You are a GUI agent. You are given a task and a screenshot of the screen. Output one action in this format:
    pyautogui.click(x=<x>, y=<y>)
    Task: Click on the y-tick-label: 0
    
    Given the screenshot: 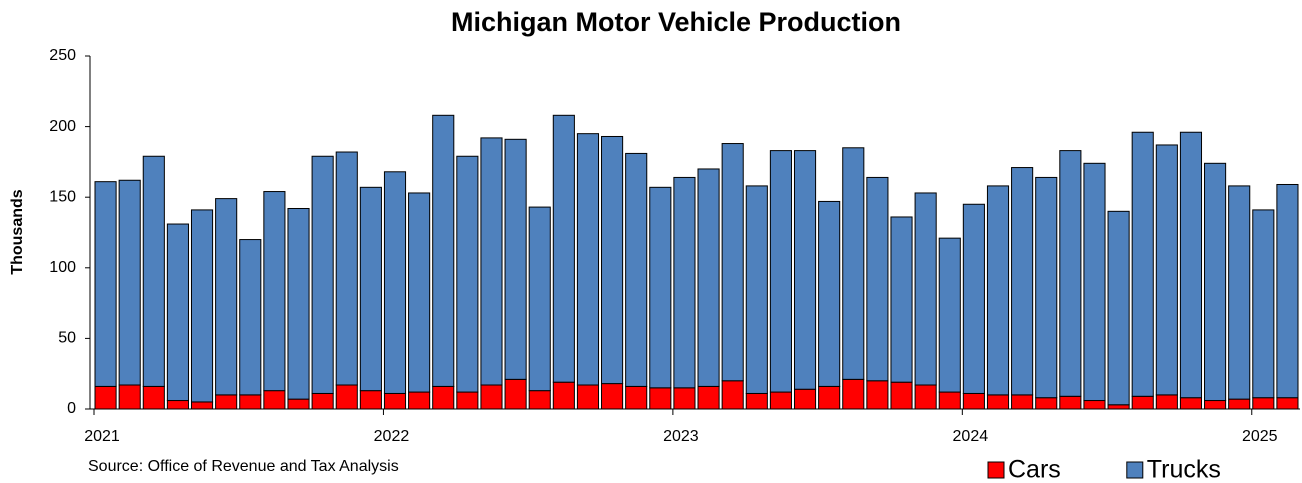 What is the action you would take?
    pyautogui.click(x=71, y=408)
    